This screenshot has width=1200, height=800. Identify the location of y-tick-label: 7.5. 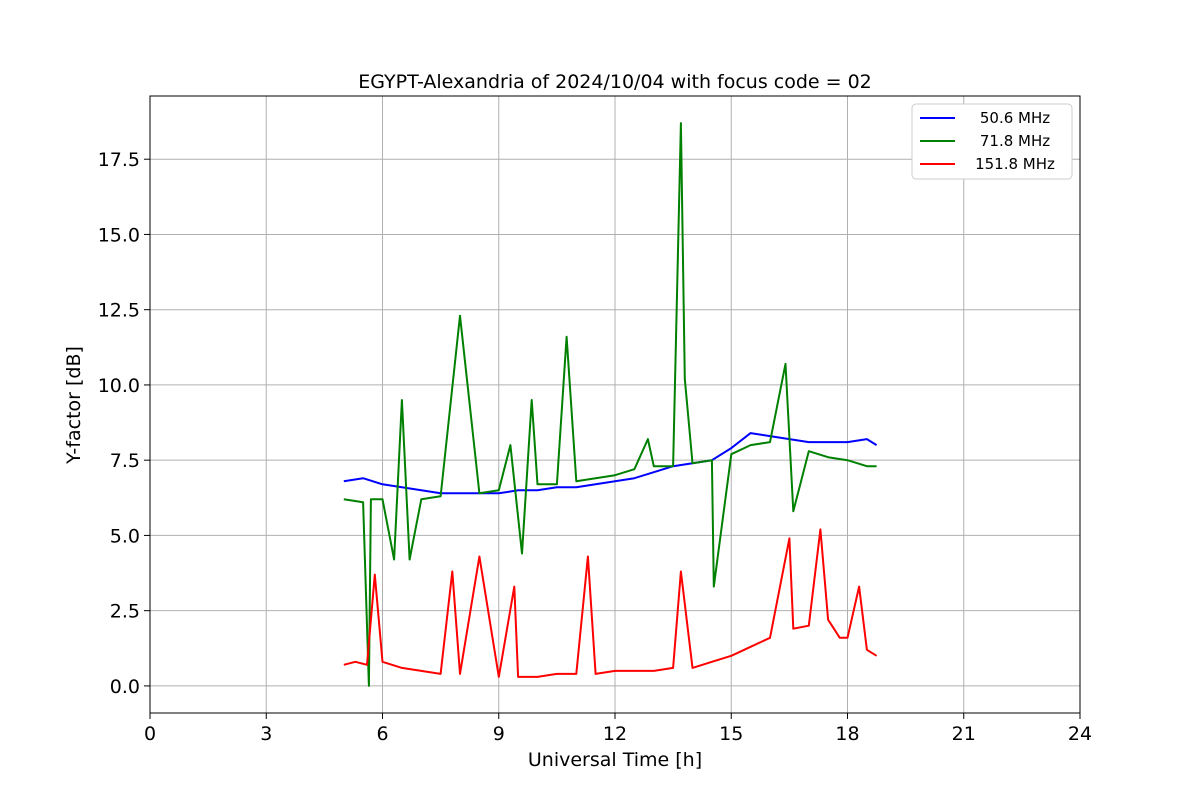
(125, 461).